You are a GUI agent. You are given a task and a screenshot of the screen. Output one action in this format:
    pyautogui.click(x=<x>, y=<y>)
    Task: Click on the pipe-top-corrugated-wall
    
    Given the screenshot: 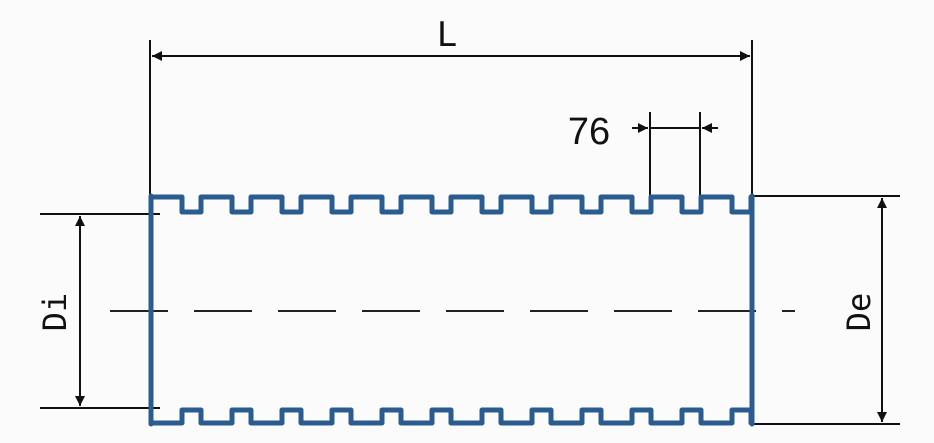 What is the action you would take?
    pyautogui.click(x=451, y=204)
    